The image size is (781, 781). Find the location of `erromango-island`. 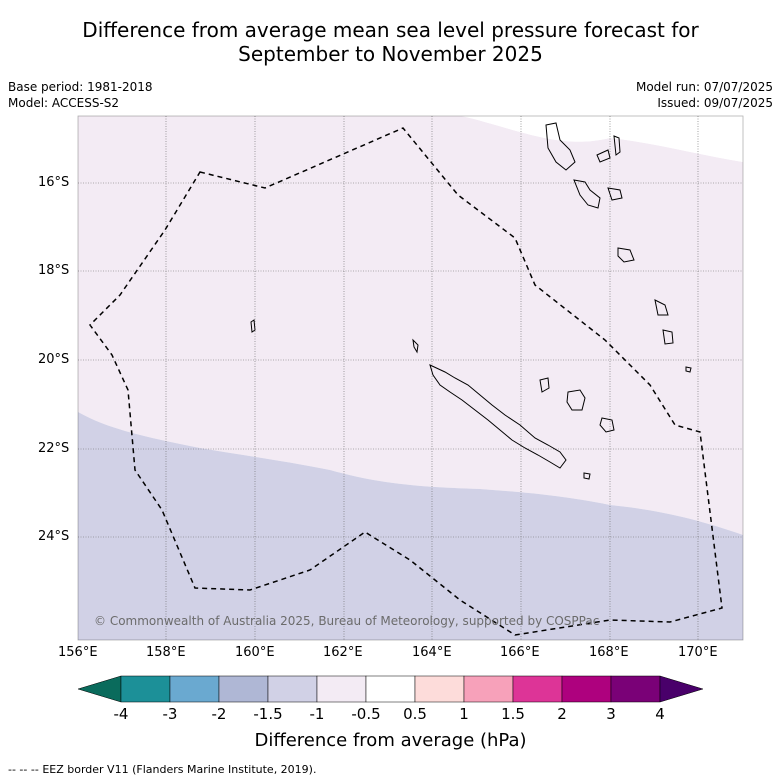

erromango-island is located at coordinates (661, 307).